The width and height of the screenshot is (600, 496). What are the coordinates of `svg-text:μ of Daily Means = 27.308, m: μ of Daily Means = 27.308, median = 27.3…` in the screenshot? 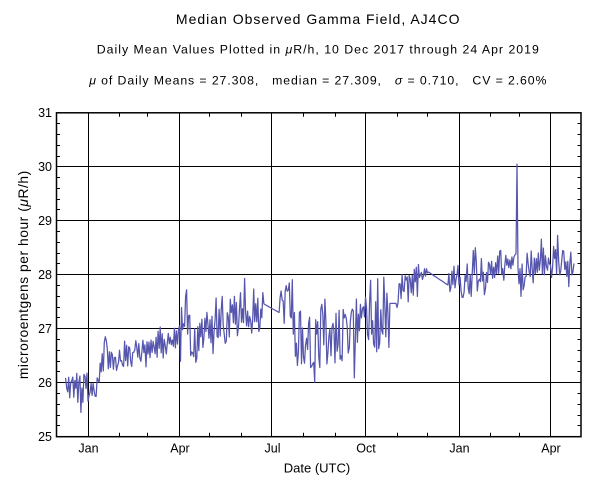 It's located at (317, 80).